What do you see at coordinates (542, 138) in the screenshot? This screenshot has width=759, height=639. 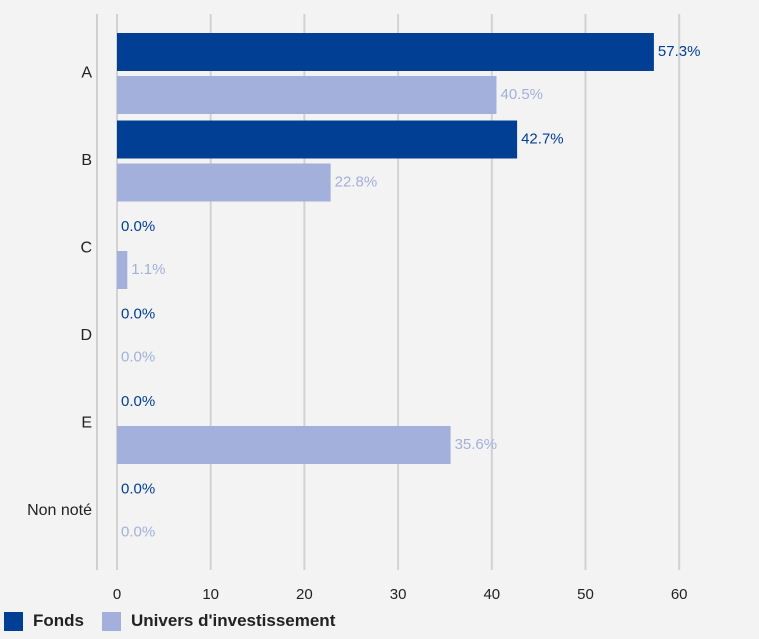 I see `data-label: 42.7%` at bounding box center [542, 138].